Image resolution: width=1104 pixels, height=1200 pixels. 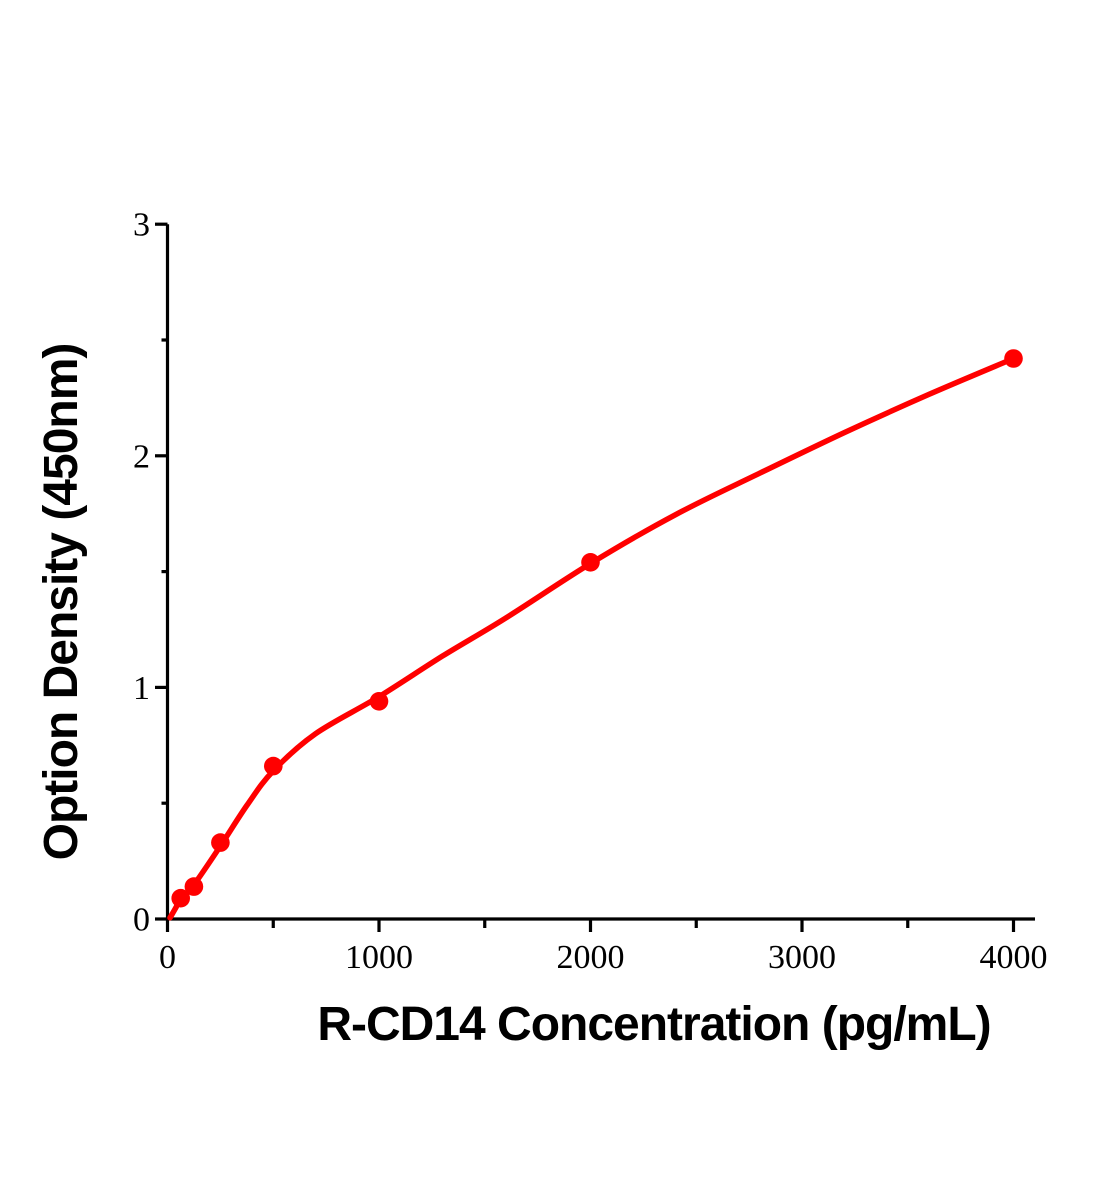 I want to click on x-tick-label: 1000, so click(x=379, y=957).